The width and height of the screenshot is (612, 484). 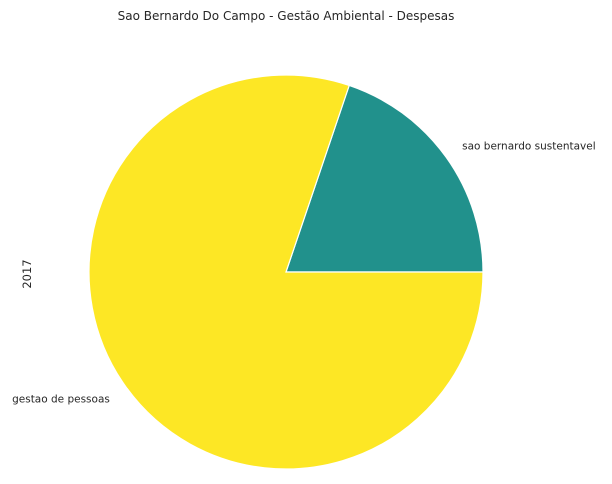 I want to click on pie-label-0: sao bernardo sustentavel, so click(x=529, y=147).